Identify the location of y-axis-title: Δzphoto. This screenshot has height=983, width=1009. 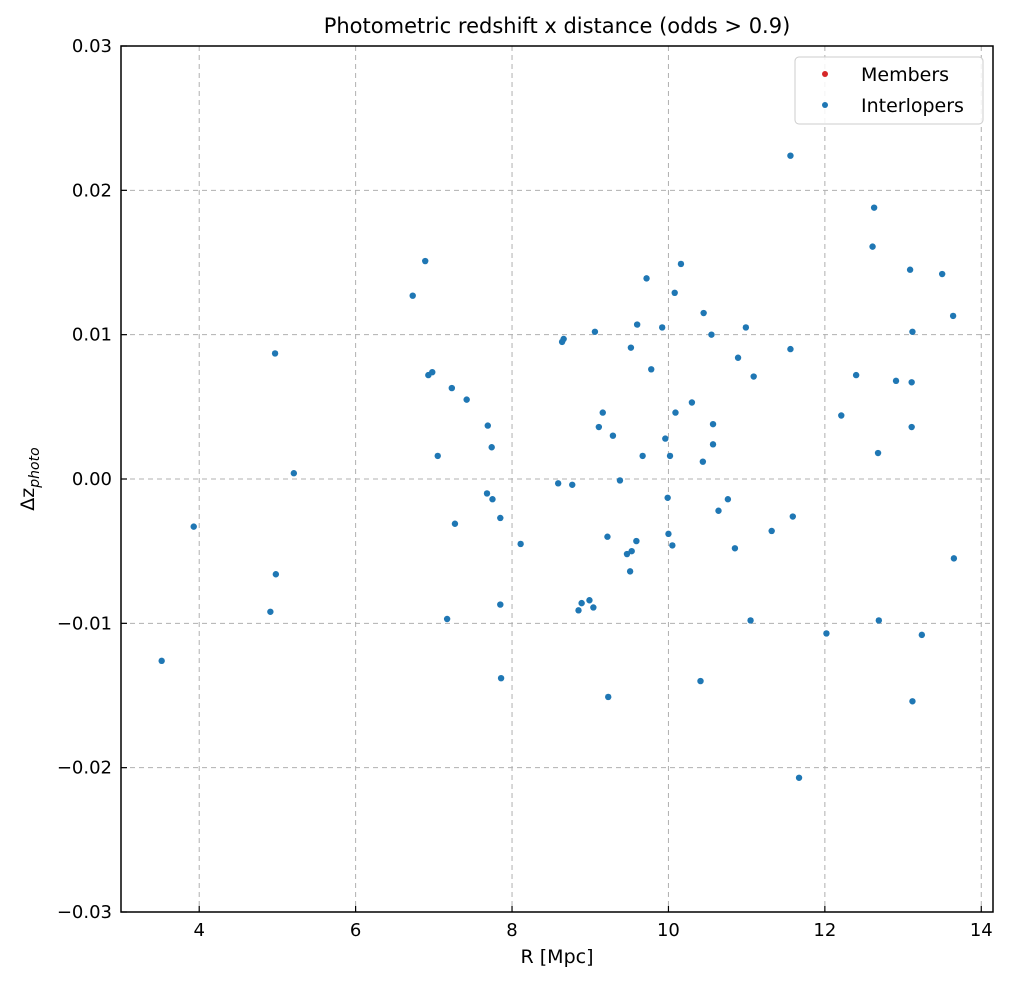
(30, 478).